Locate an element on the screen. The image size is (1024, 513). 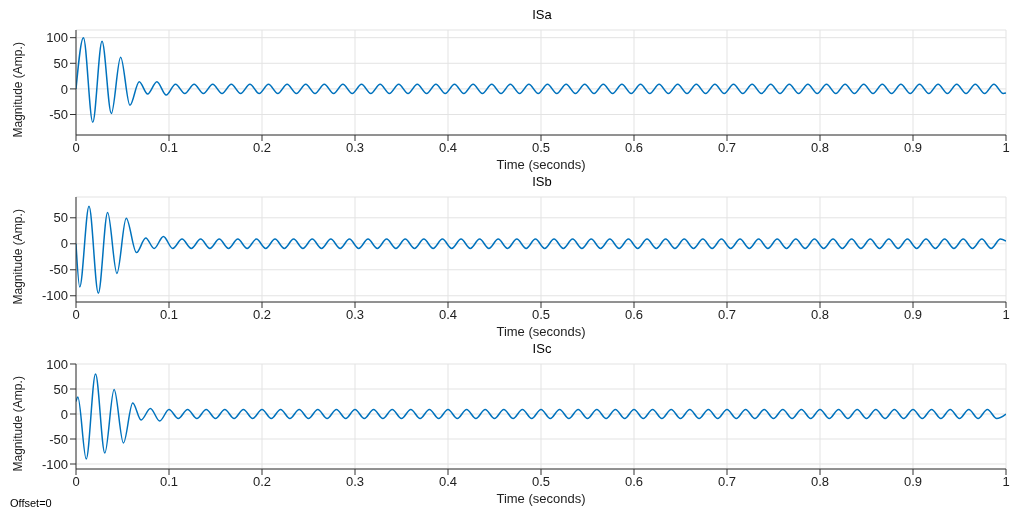
chart-title: ISb is located at coordinates (542, 181).